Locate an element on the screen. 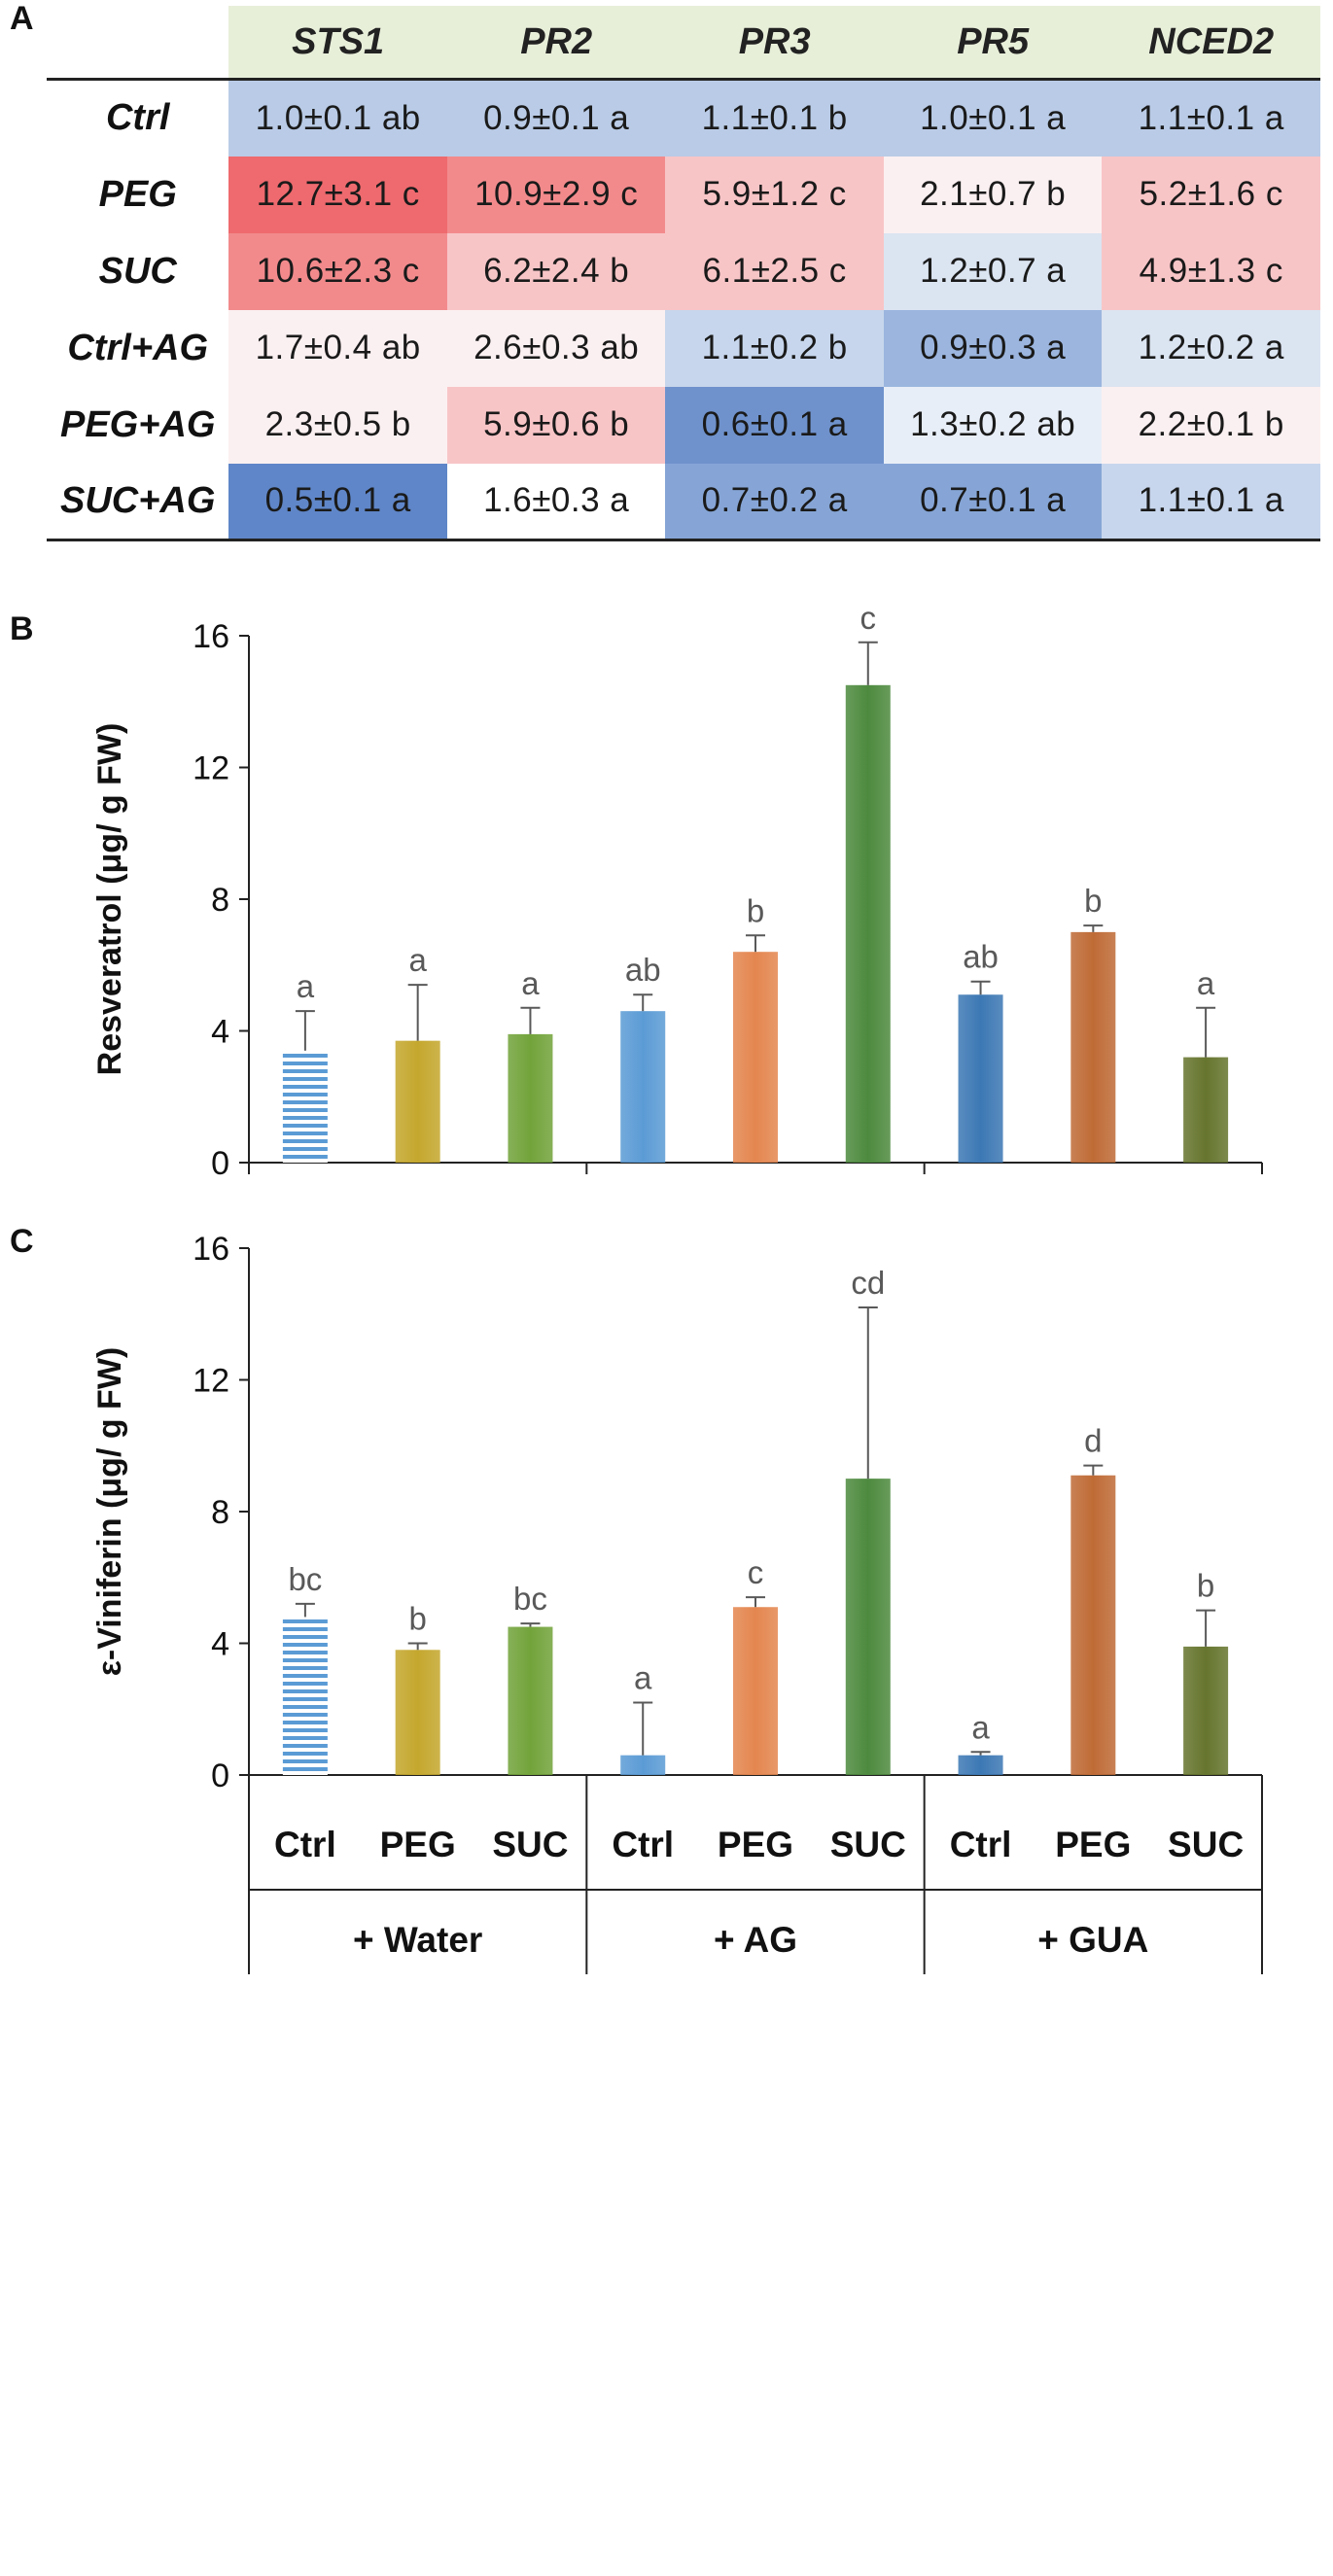 The height and width of the screenshot is (2576, 1333). table-header-row: STS1 PR2 PR3 PR5 NCED2 is located at coordinates (683, 43).